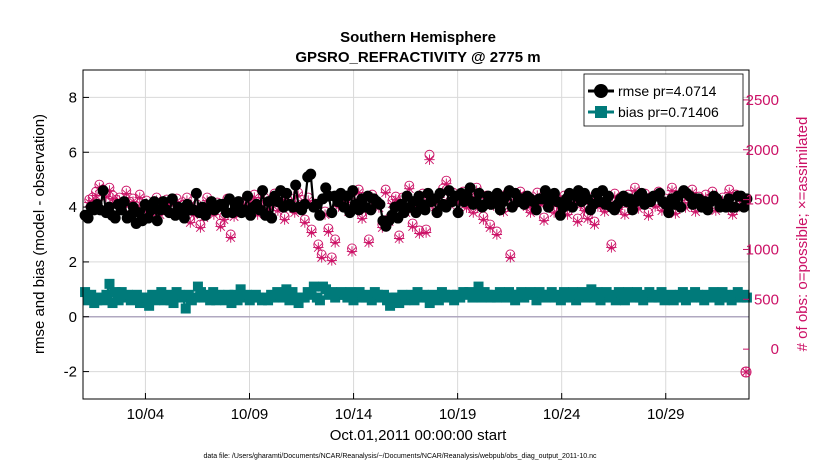 Image resolution: width=830 pixels, height=470 pixels. I want to click on bias-series, so click(416, 296).